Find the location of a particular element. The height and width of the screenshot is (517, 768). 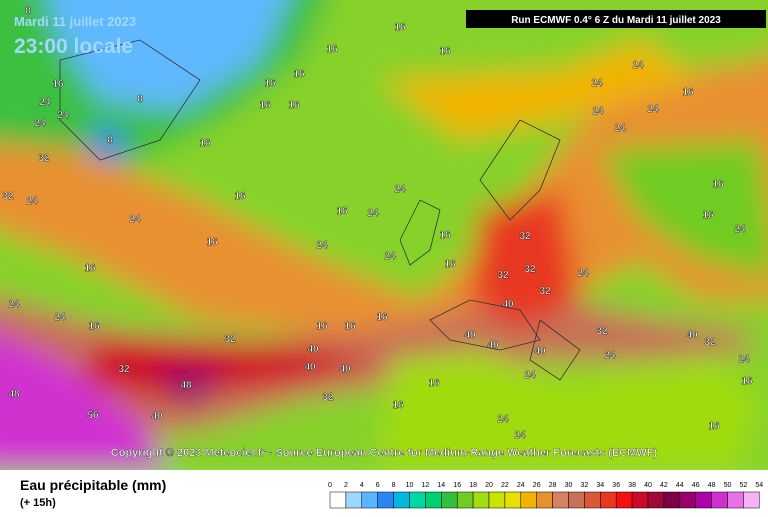

colorbar-tick-label: 0 is located at coordinates (330, 485).